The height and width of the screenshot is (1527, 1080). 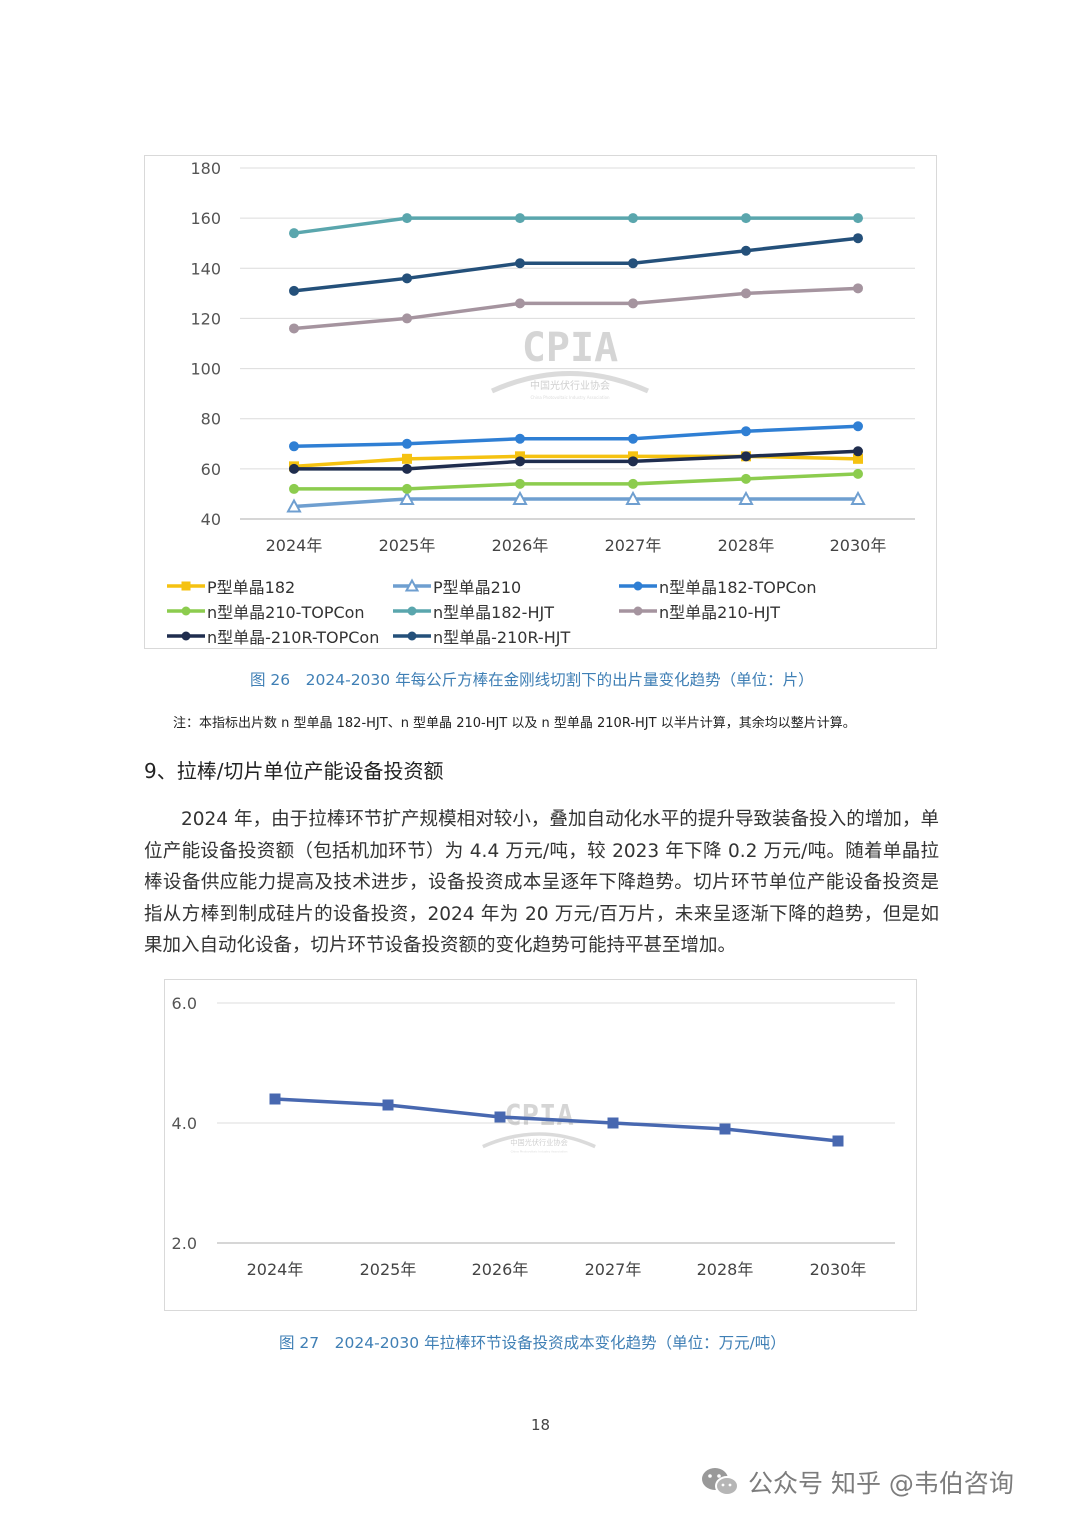 I want to click on legend-label: n型单晶-210R-HJT, so click(x=502, y=637).